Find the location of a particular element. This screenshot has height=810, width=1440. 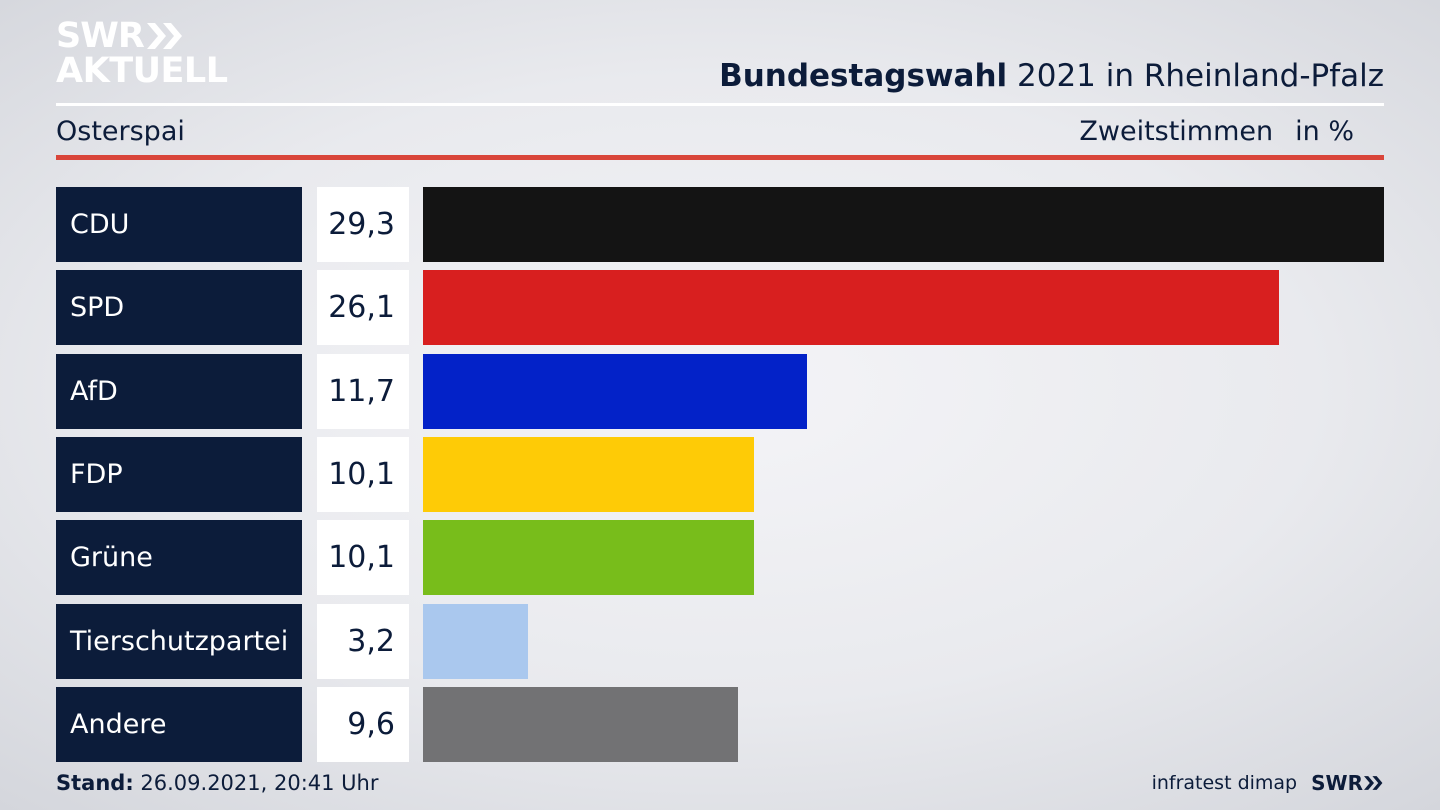

stand-timestamp: Stand: 26.09.2021, 20:41 Uhr is located at coordinates (217, 783).